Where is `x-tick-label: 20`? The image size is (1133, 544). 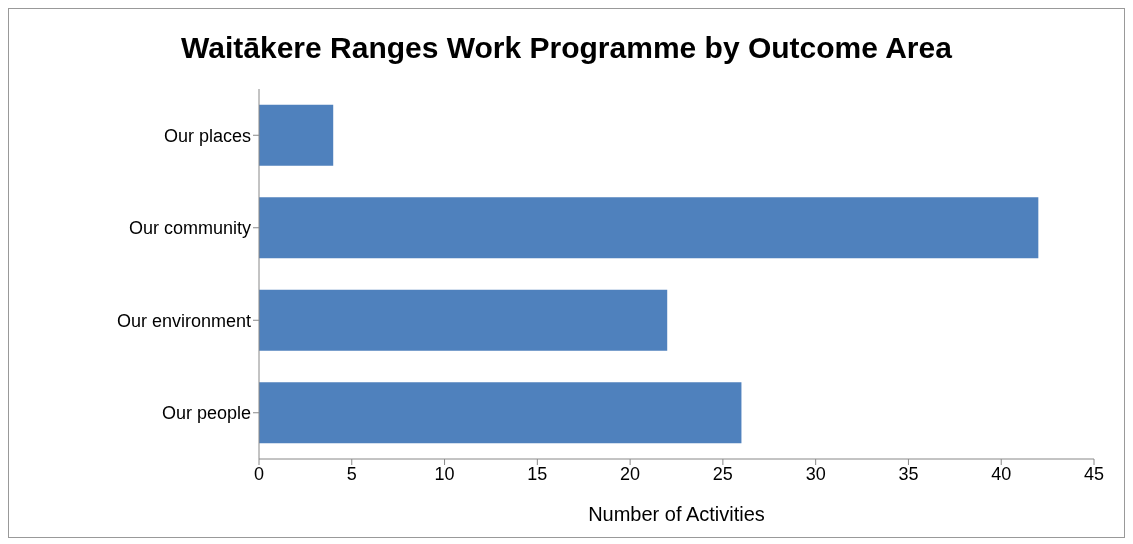 x-tick-label: 20 is located at coordinates (630, 473).